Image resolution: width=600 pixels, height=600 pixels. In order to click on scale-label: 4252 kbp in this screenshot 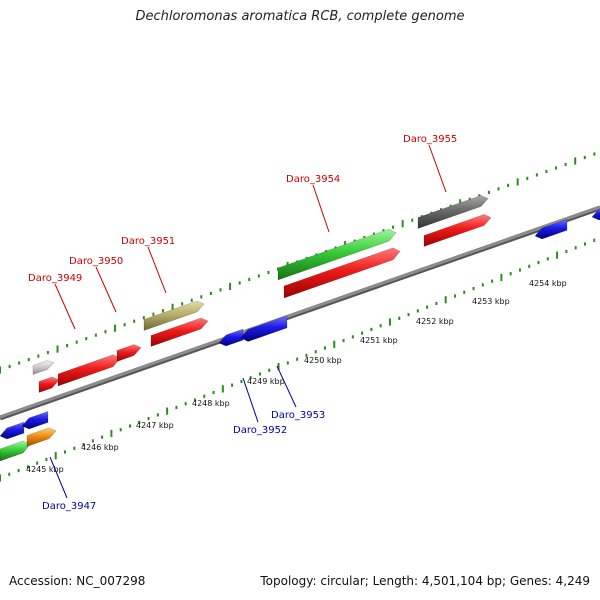, I will do `click(435, 321)`.